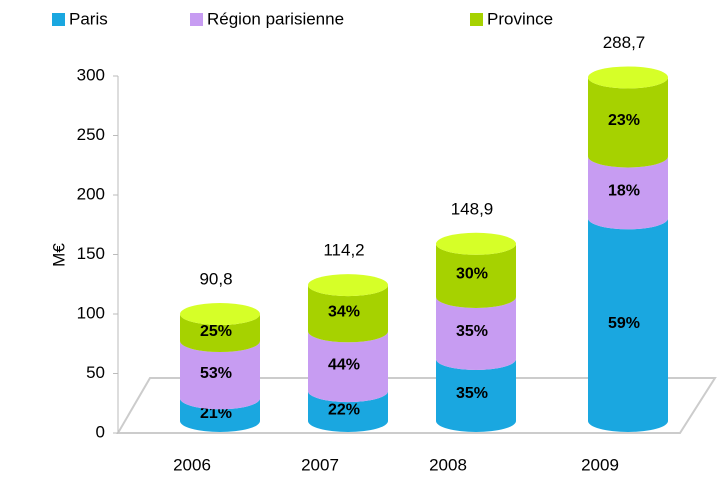 The image size is (720, 481). Describe the element at coordinates (600, 464) in the screenshot. I see `x-tick-label: 2009` at that location.